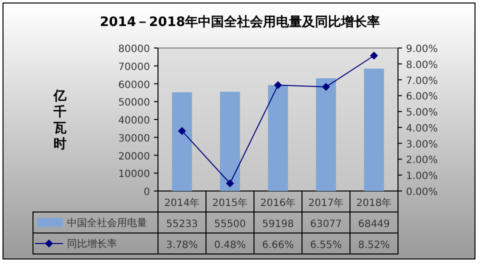 The width and height of the screenshot is (479, 263). I want to click on x-tick-label: 2014年, so click(182, 203).